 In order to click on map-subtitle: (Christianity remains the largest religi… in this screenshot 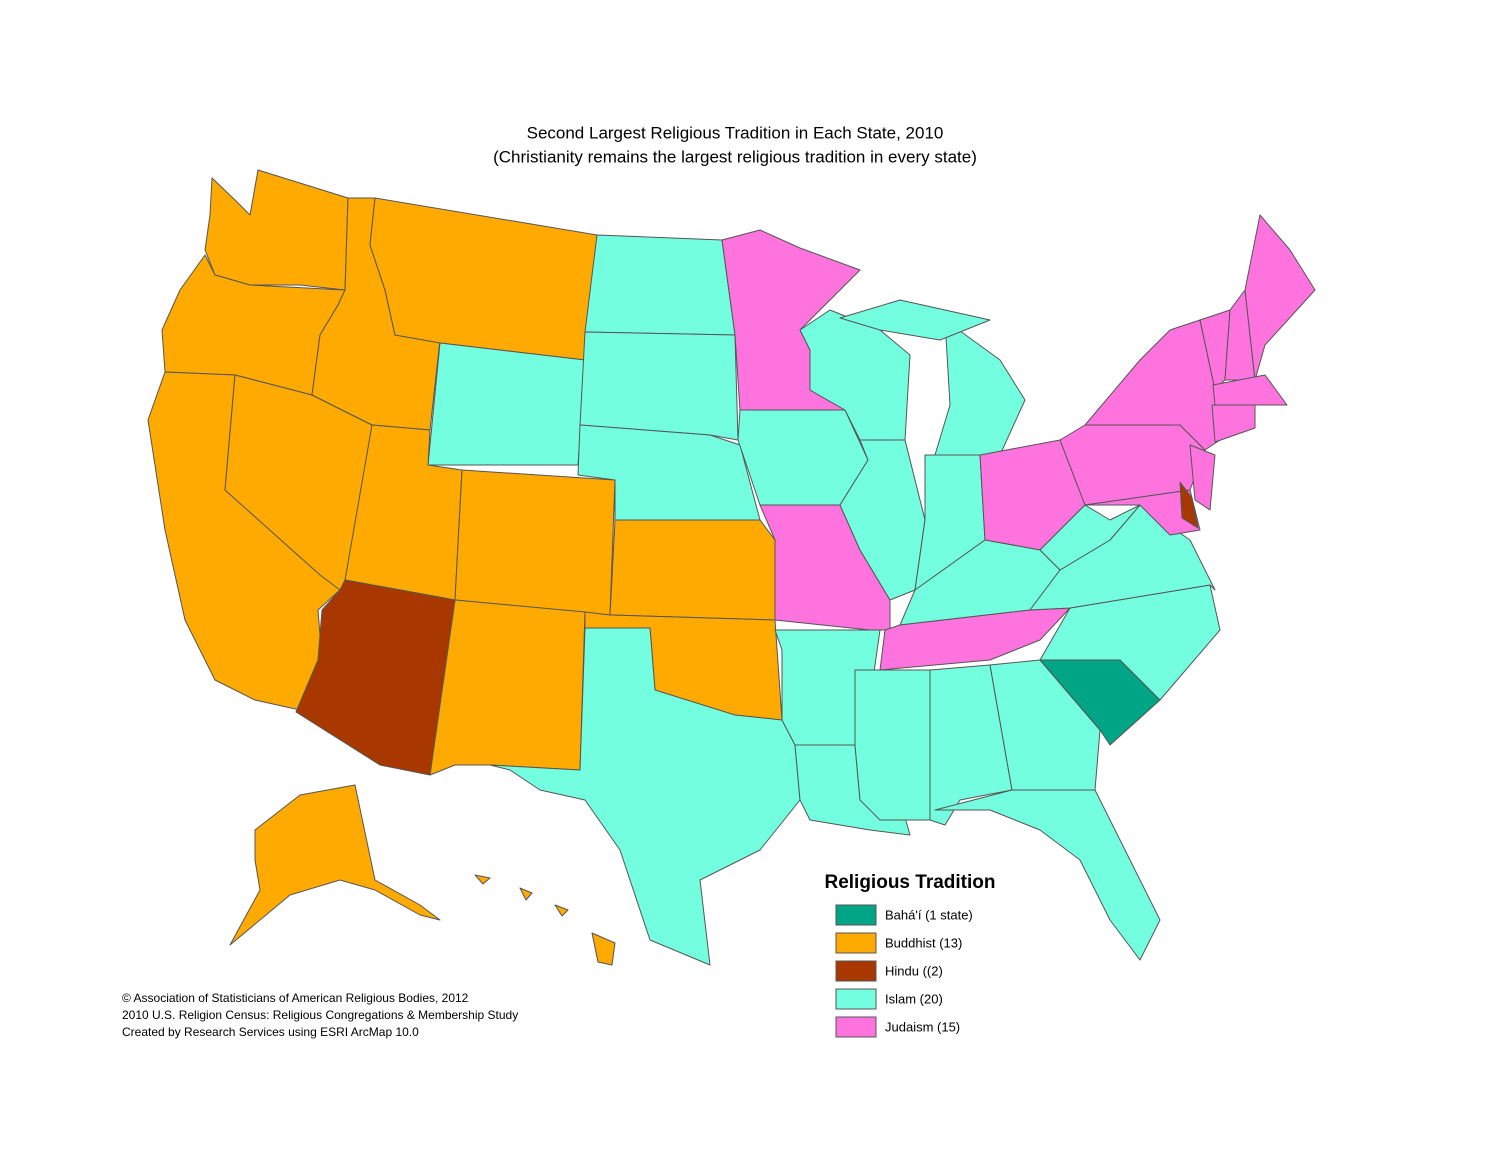, I will do `click(735, 156)`.